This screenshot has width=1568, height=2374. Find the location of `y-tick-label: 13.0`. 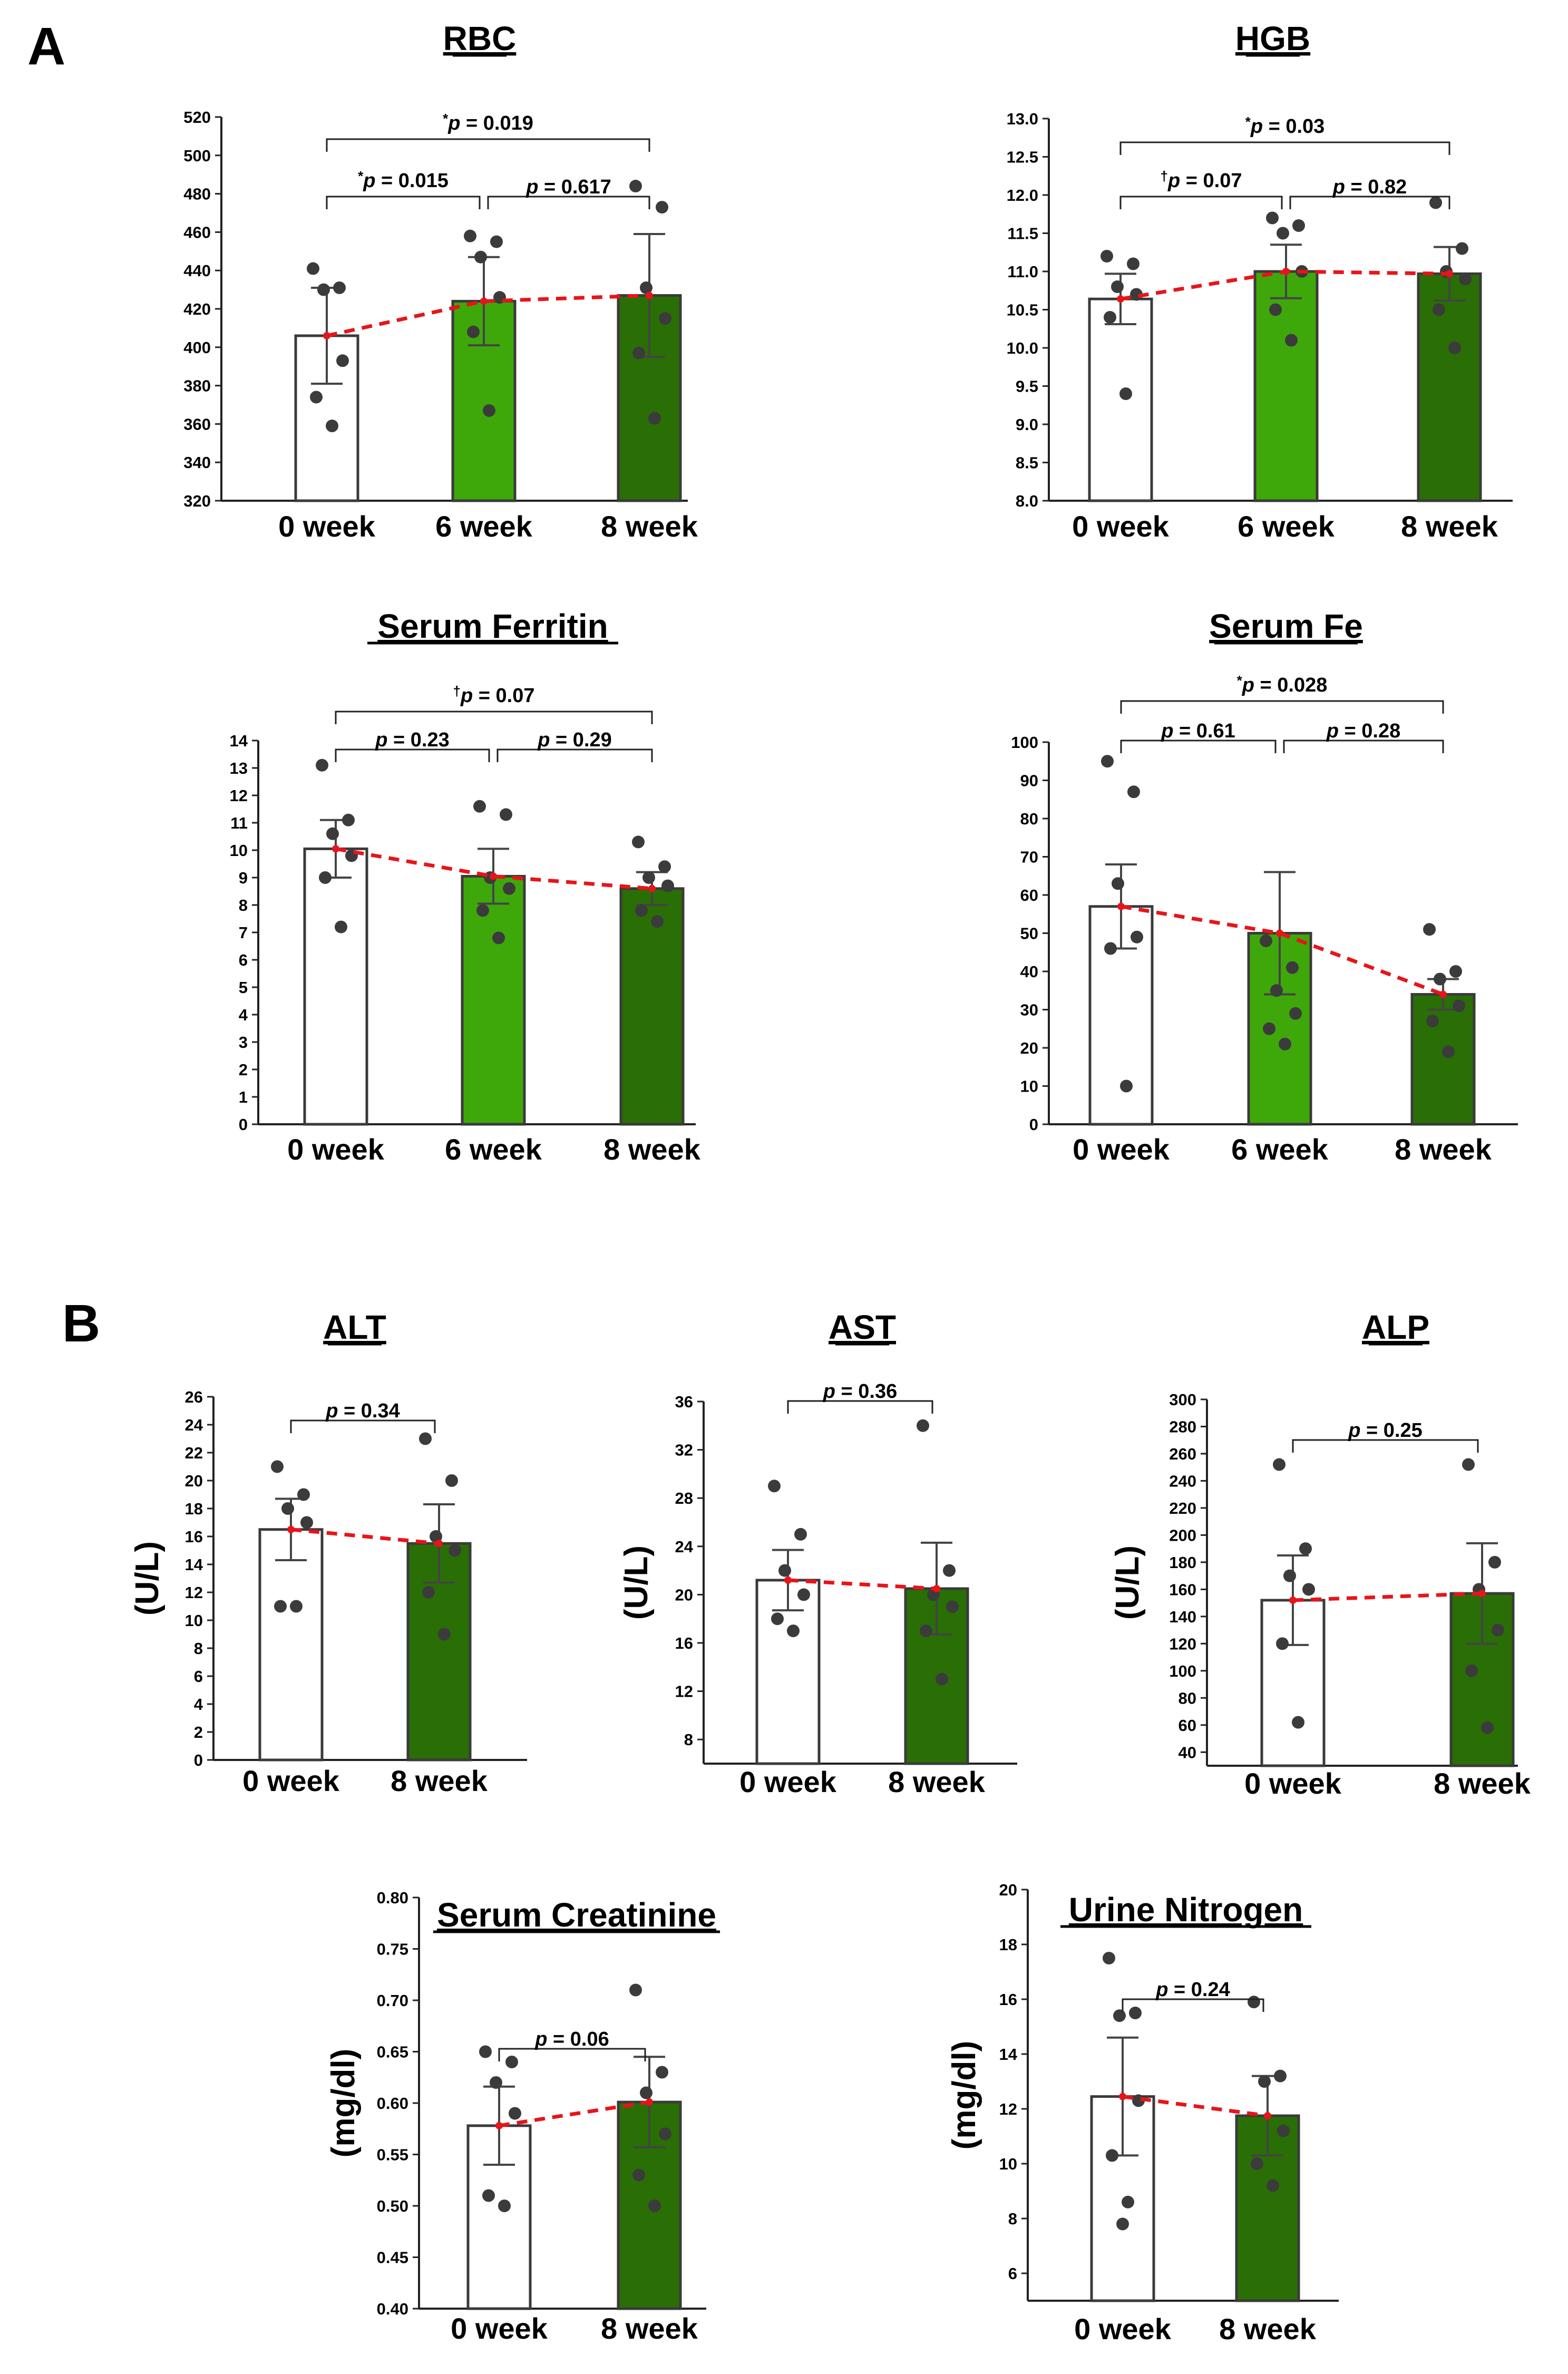

y-tick-label: 13.0 is located at coordinates (1023, 119).